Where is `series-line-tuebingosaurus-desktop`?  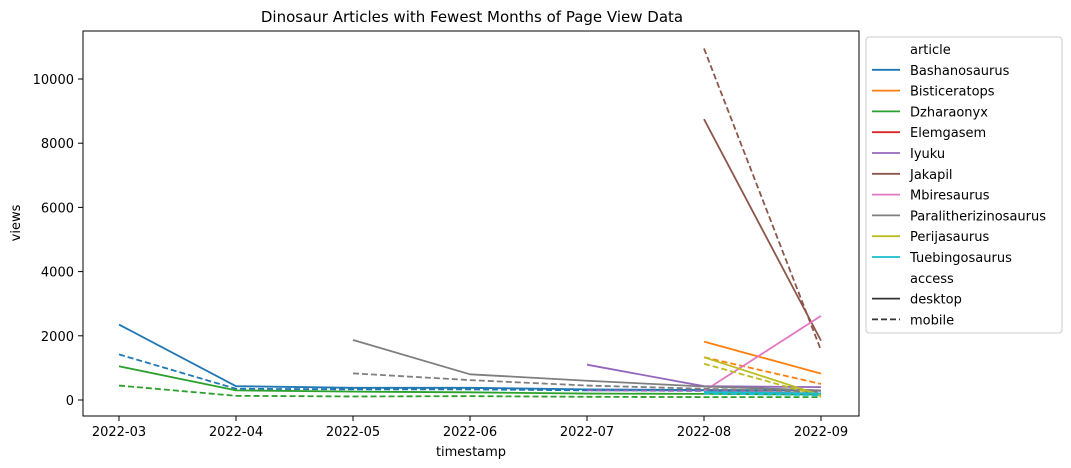
series-line-tuebingosaurus-desktop is located at coordinates (762, 393).